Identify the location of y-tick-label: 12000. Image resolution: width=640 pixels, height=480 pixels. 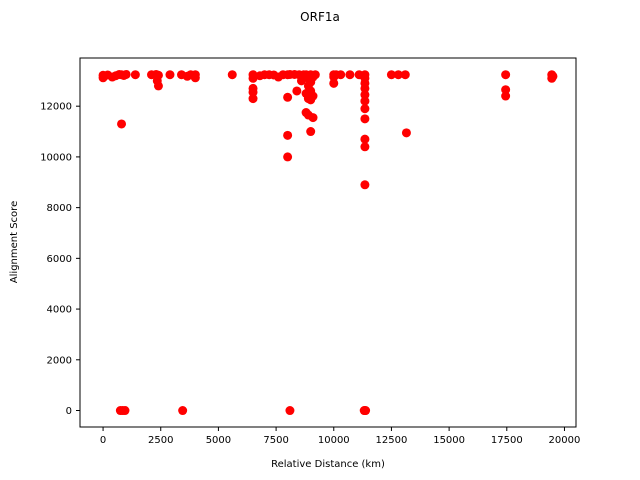
(56, 107).